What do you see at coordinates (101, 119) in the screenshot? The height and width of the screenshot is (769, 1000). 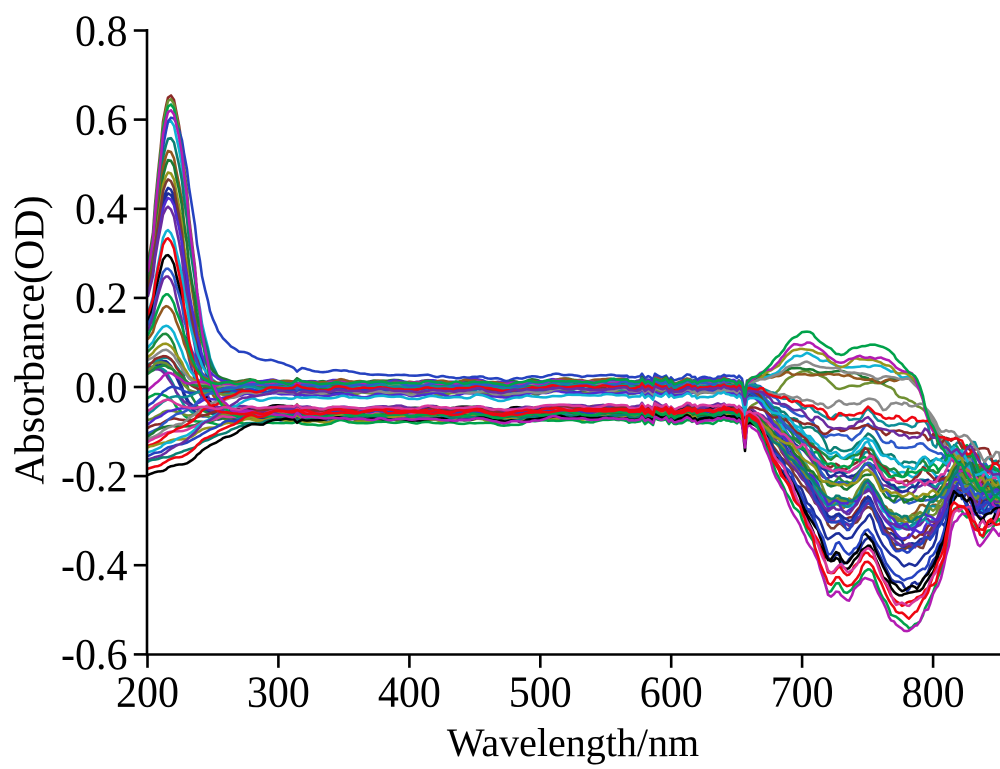 I see `svg-text: 0.6` at bounding box center [101, 119].